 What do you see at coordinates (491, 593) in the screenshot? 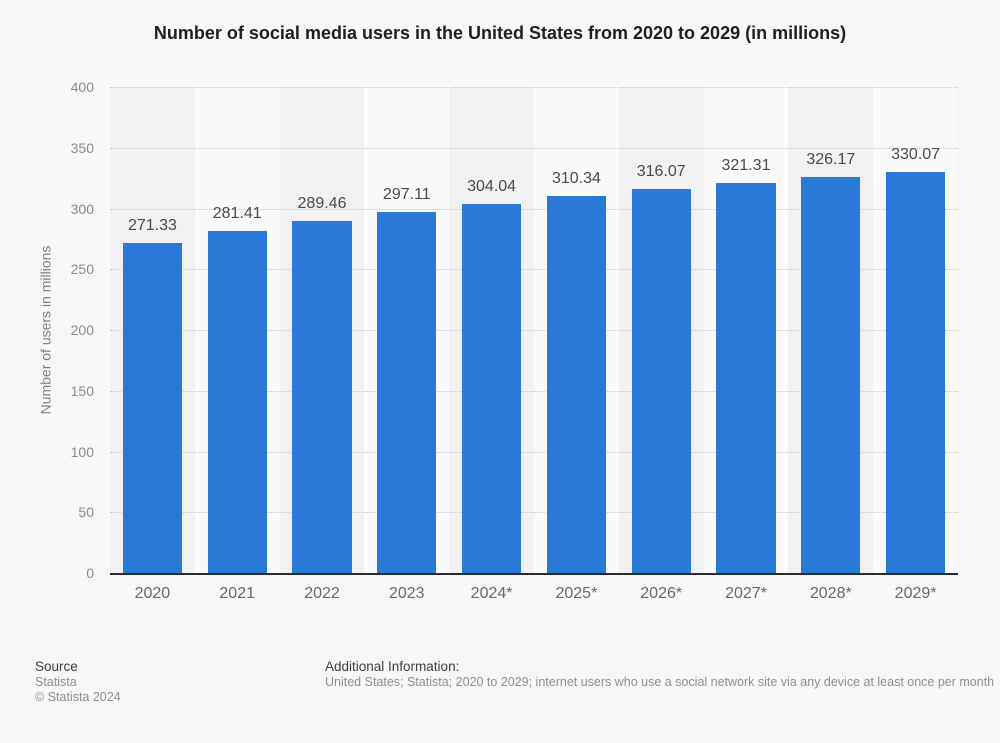
I see `x-axis-label: 2024*` at bounding box center [491, 593].